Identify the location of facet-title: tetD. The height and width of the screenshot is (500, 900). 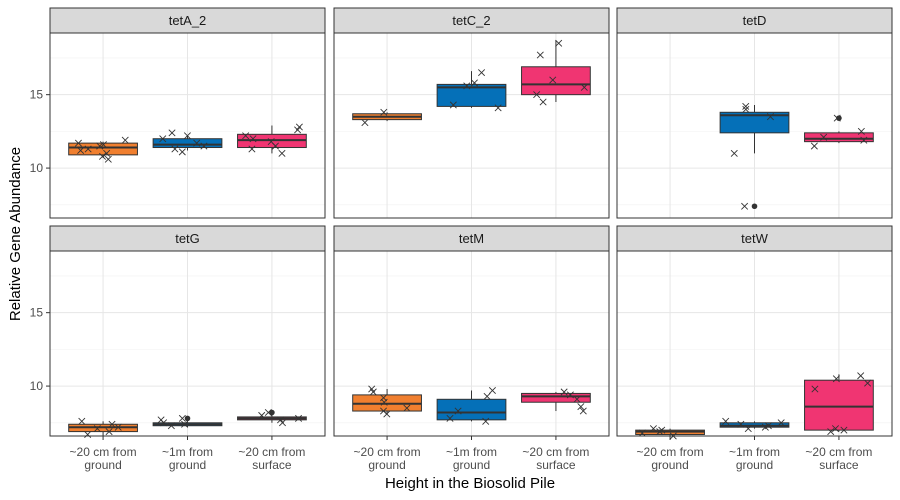
(755, 20).